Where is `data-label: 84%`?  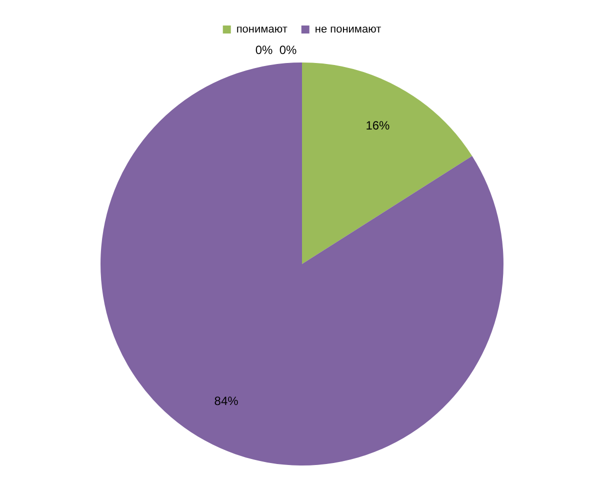 data-label: 84% is located at coordinates (226, 401).